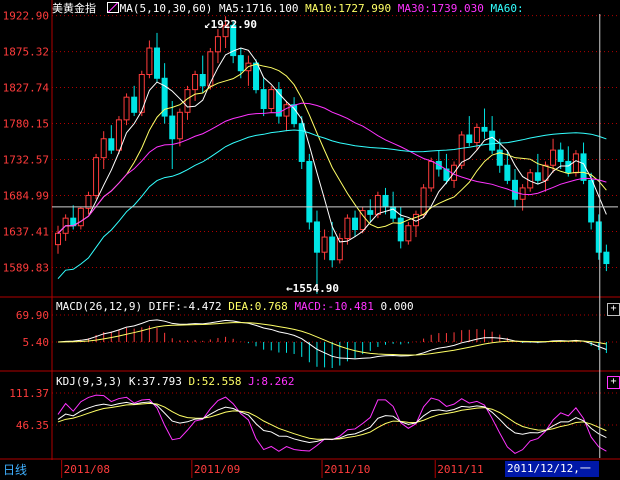 This screenshot has width=620, height=480. Describe the element at coordinates (289, 288) in the screenshot. I see `low-arrow: ←` at that location.